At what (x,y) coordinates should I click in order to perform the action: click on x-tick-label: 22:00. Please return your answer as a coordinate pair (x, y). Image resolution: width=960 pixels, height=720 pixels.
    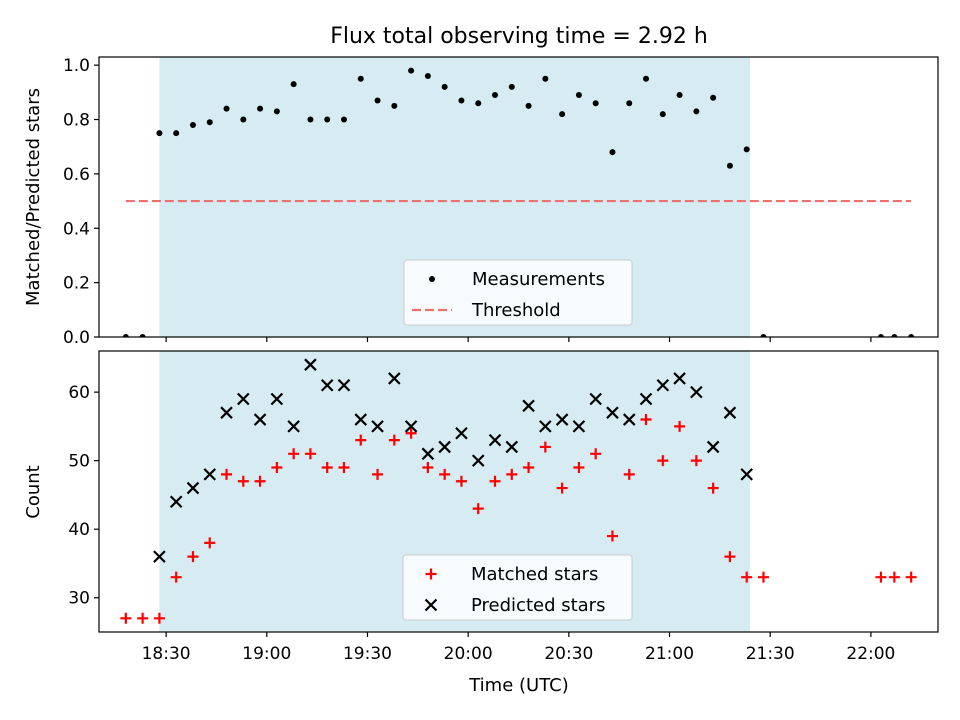
    Looking at the image, I should click on (870, 654).